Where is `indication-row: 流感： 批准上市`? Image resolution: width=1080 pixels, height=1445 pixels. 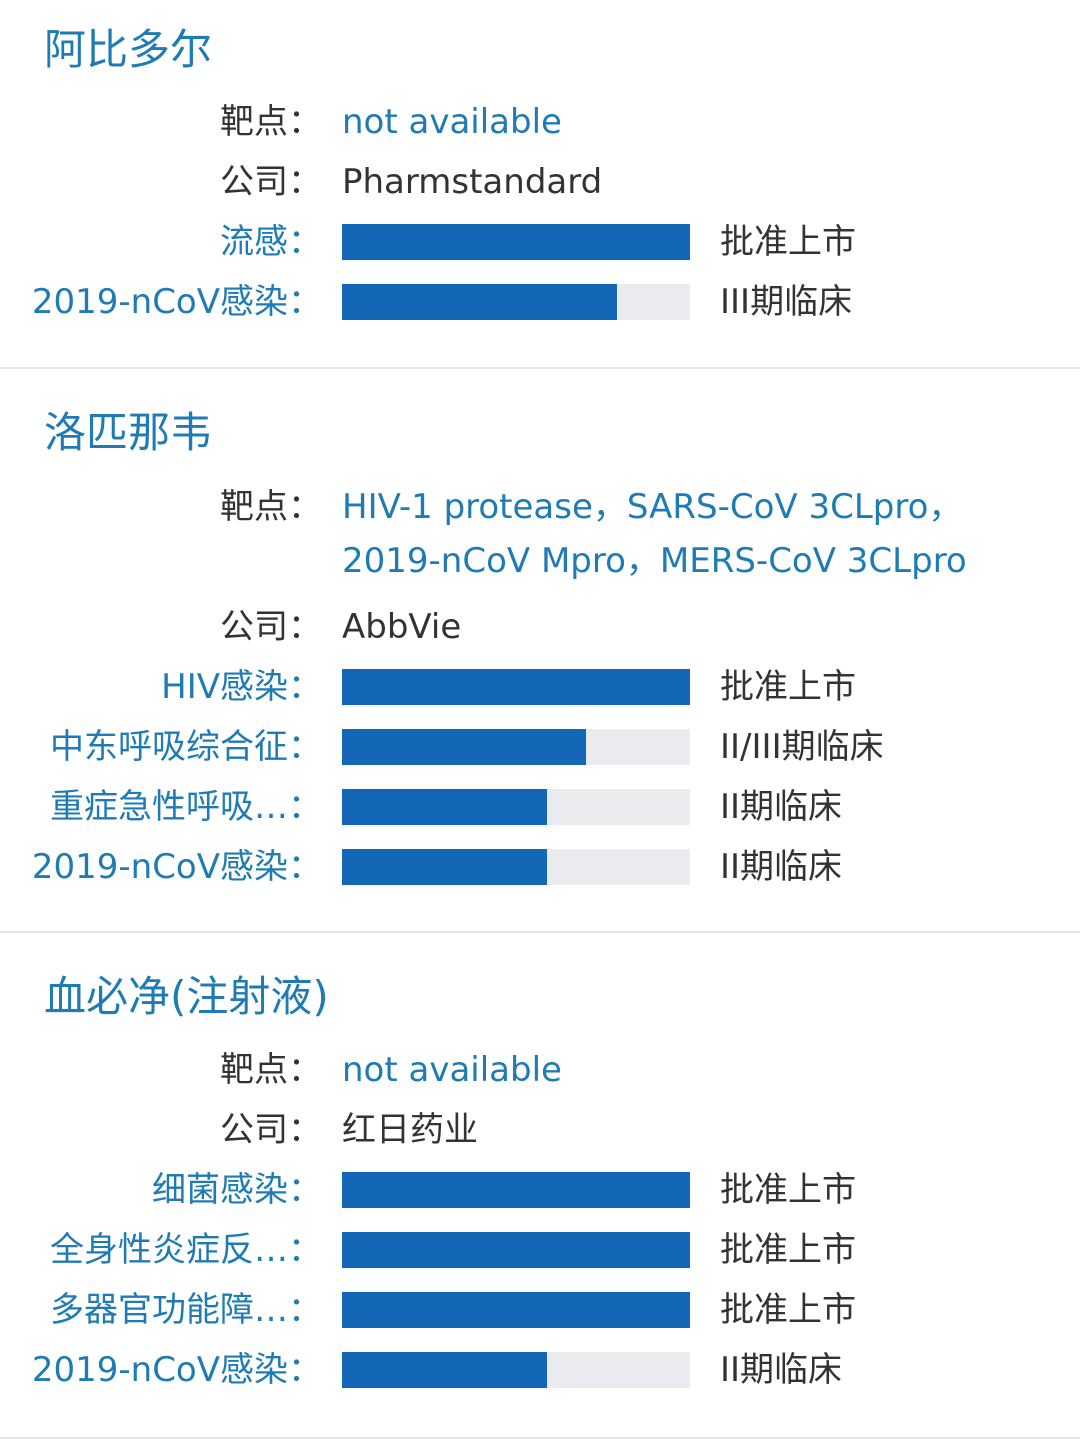
indication-row: 流感： 批准上市 is located at coordinates (540, 250).